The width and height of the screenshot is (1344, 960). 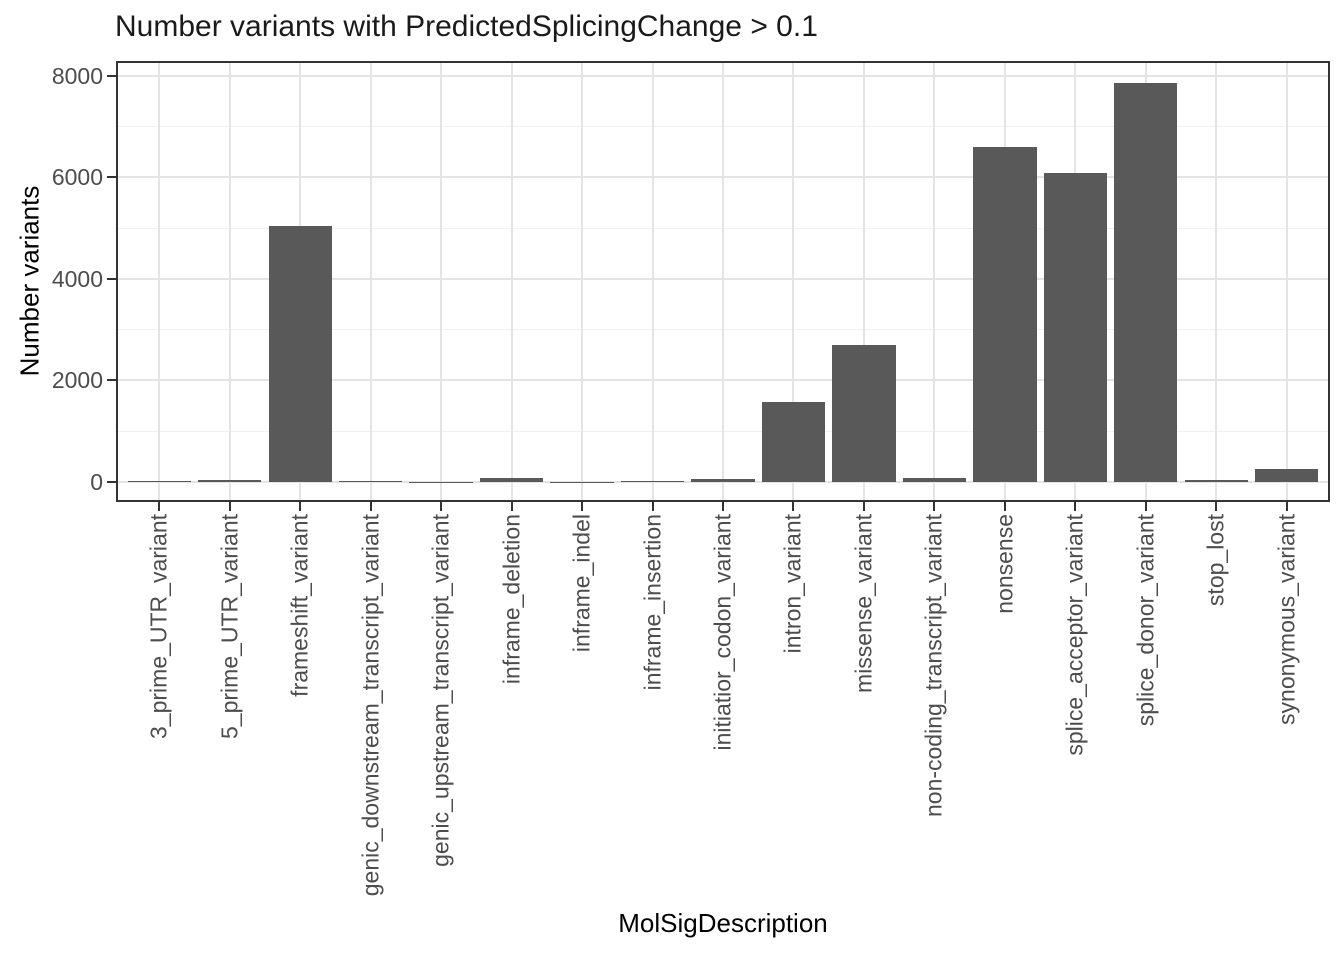 What do you see at coordinates (1216, 481) in the screenshot?
I see `bar-stop_lost` at bounding box center [1216, 481].